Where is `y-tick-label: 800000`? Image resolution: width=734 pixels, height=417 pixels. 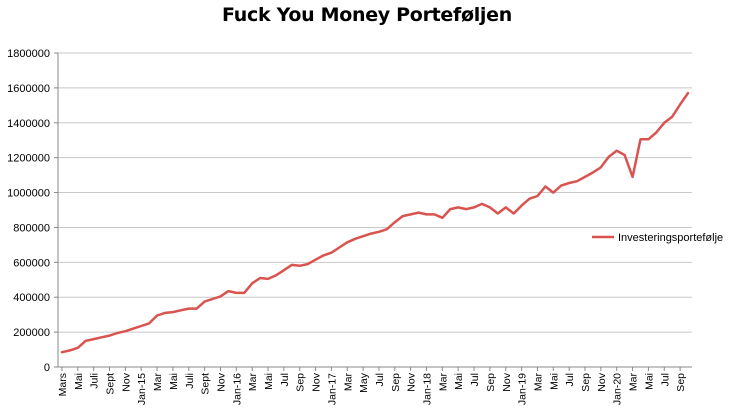
y-tick-label: 800000 is located at coordinates (31, 228).